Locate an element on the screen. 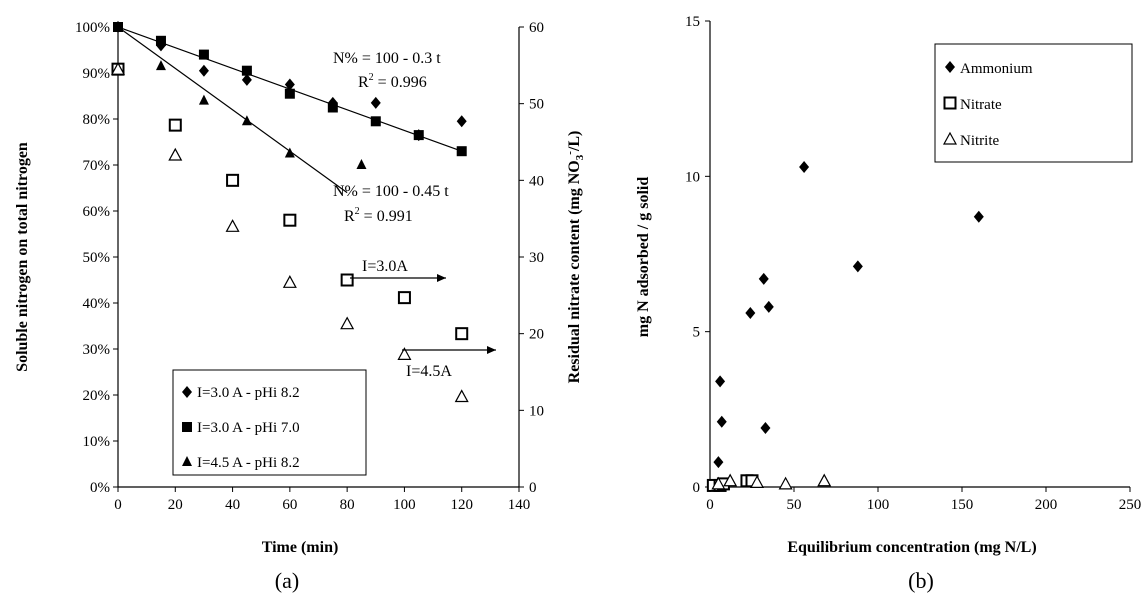  legend-label: Nitrate is located at coordinates (981, 105).